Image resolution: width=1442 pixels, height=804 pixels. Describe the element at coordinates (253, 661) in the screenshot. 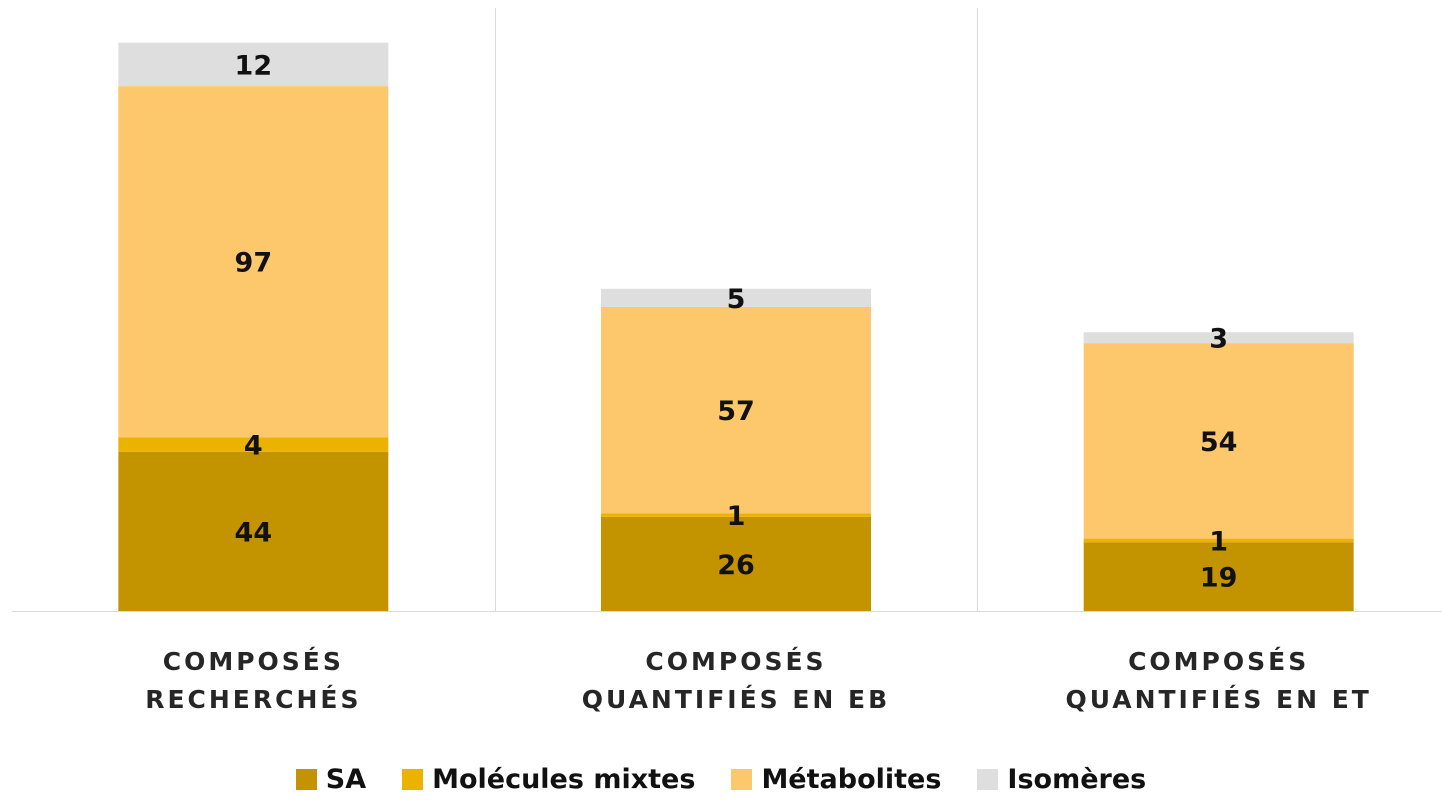

I see `category-label-0-line-0: COMPOSÉS` at that location.